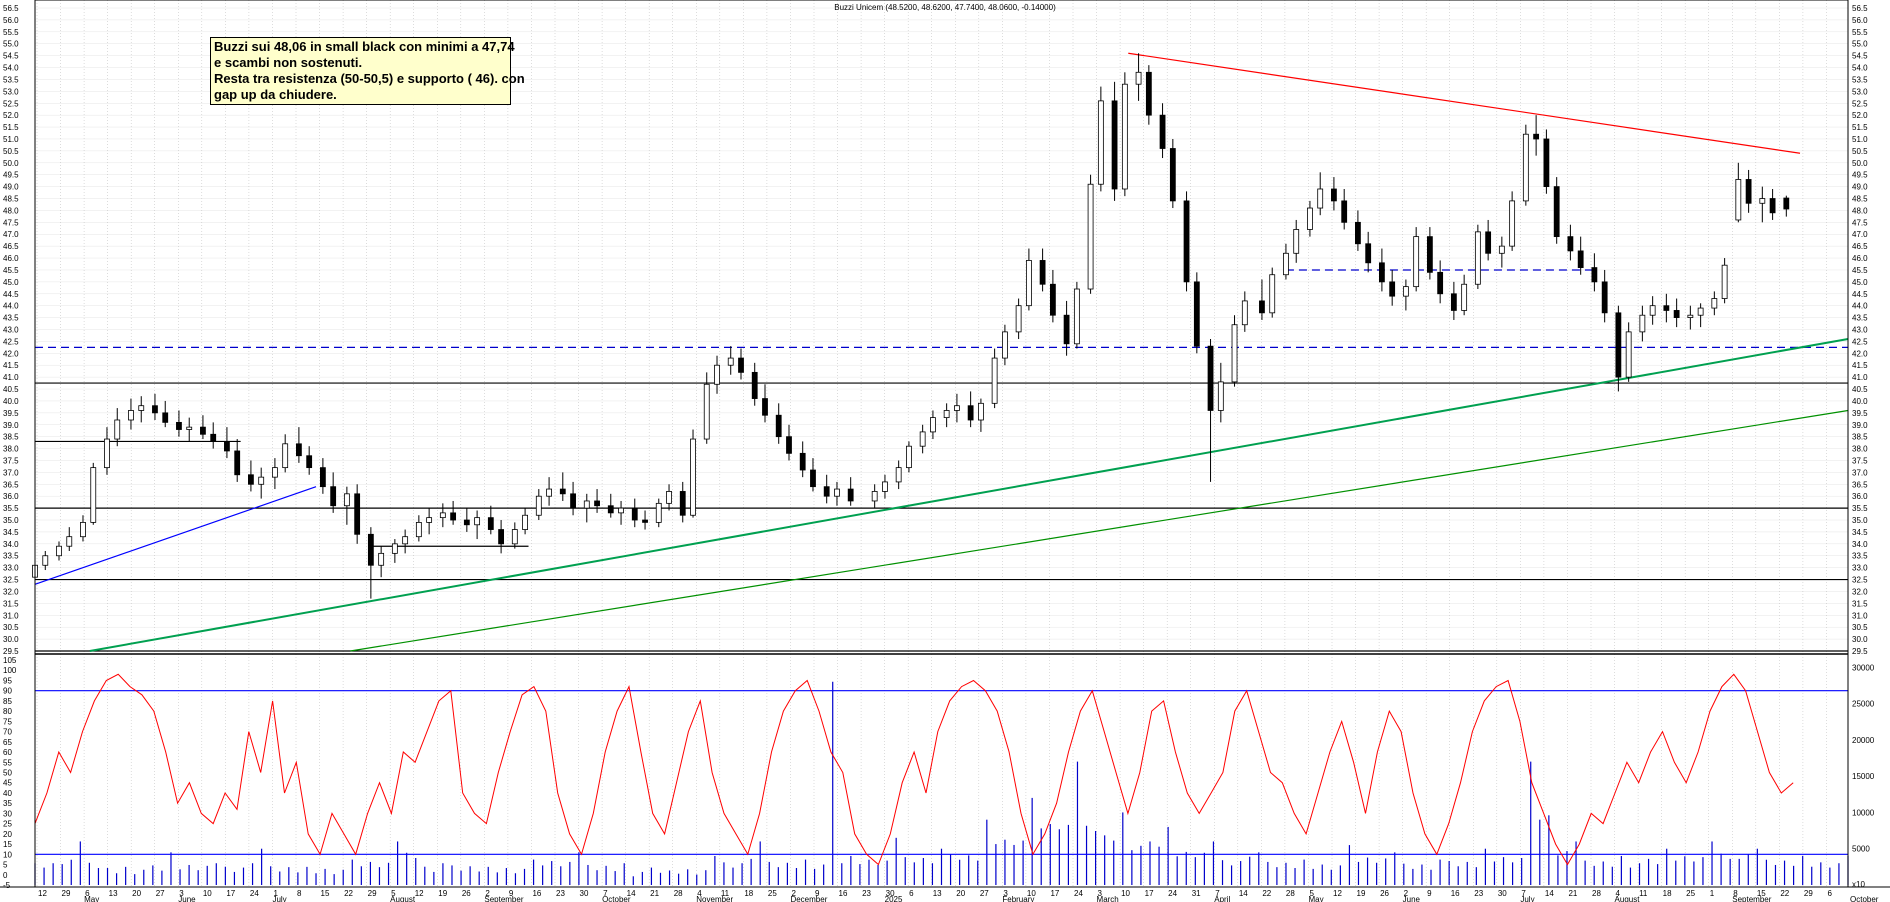  I want to click on price-tick-label: 47.0, so click(11, 234).